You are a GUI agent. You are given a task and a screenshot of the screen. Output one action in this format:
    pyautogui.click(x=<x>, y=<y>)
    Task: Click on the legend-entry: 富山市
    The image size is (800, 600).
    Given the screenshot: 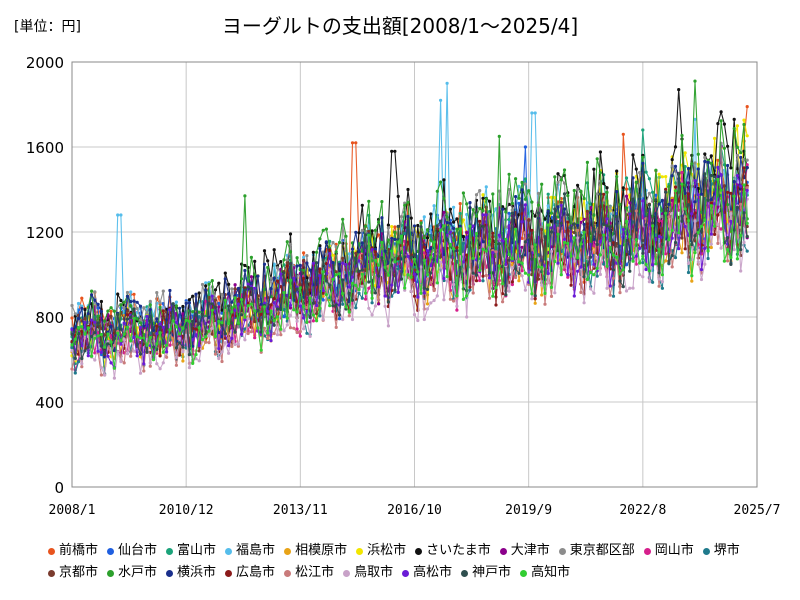 What is the action you would take?
    pyautogui.click(x=191, y=551)
    